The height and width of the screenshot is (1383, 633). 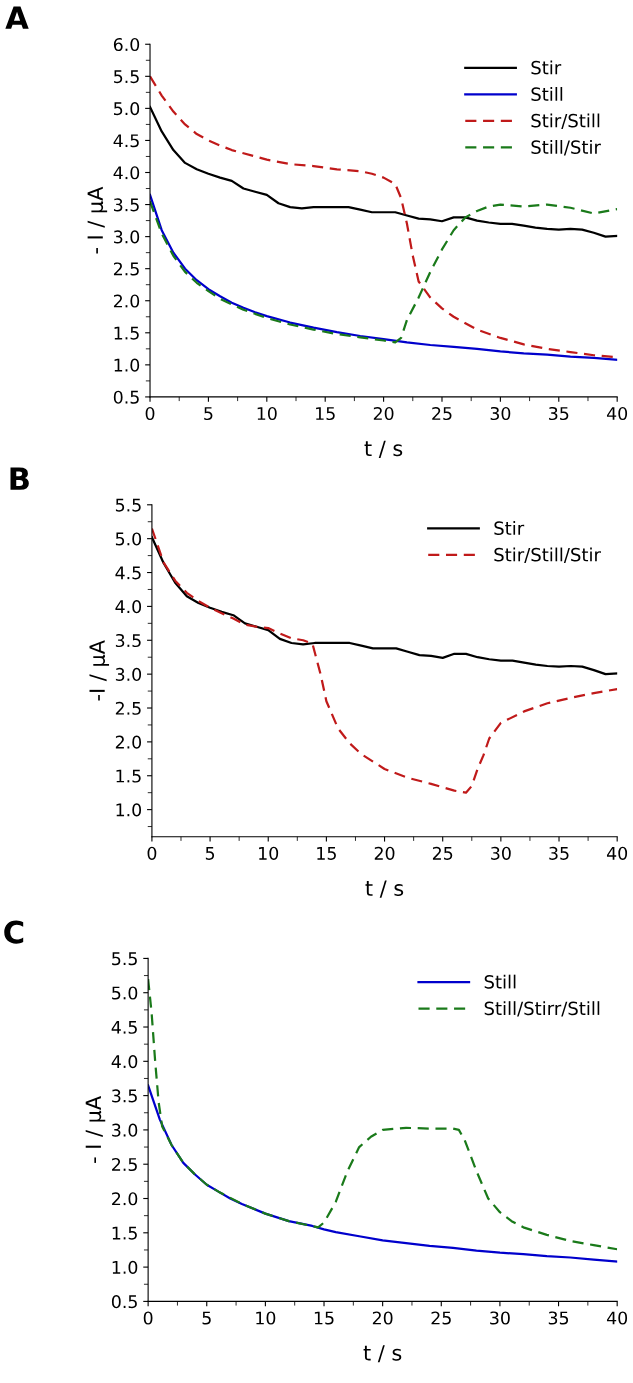 What do you see at coordinates (542, 1009) in the screenshot?
I see `legend-label: Still/Stirr/Still` at bounding box center [542, 1009].